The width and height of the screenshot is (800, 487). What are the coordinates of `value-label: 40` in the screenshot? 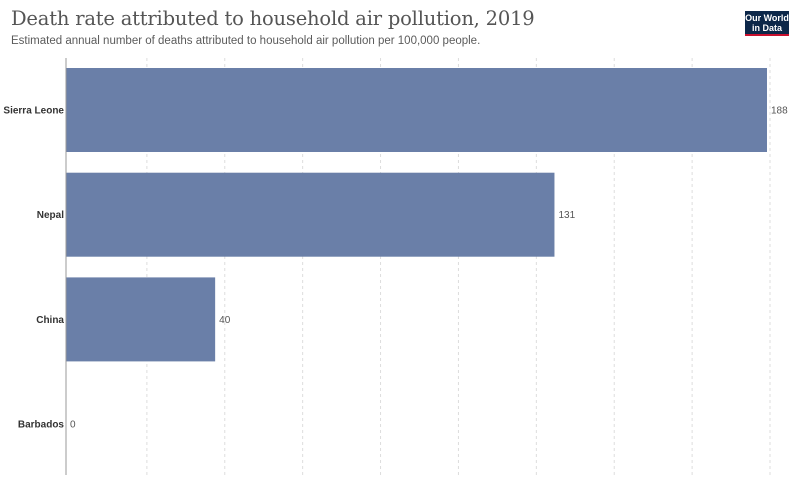 It's located at (225, 320).